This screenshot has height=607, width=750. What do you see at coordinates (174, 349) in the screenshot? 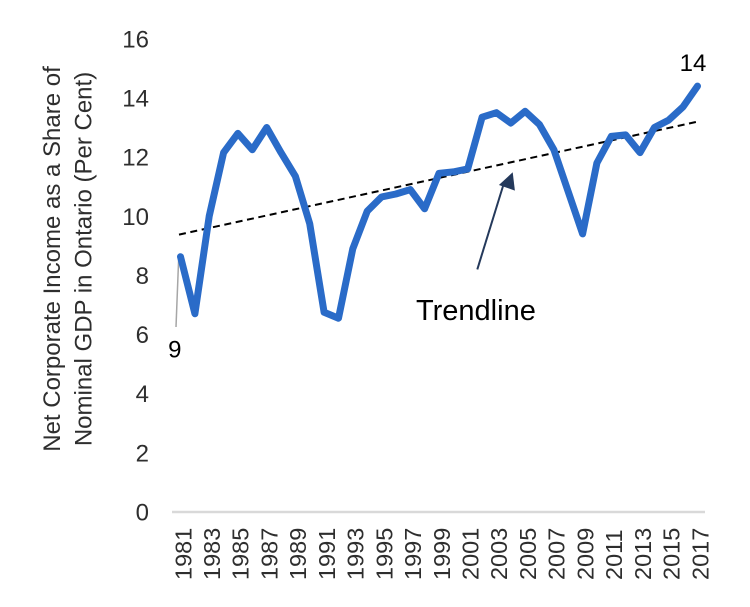
I see `svg-text: 9` at bounding box center [174, 349].